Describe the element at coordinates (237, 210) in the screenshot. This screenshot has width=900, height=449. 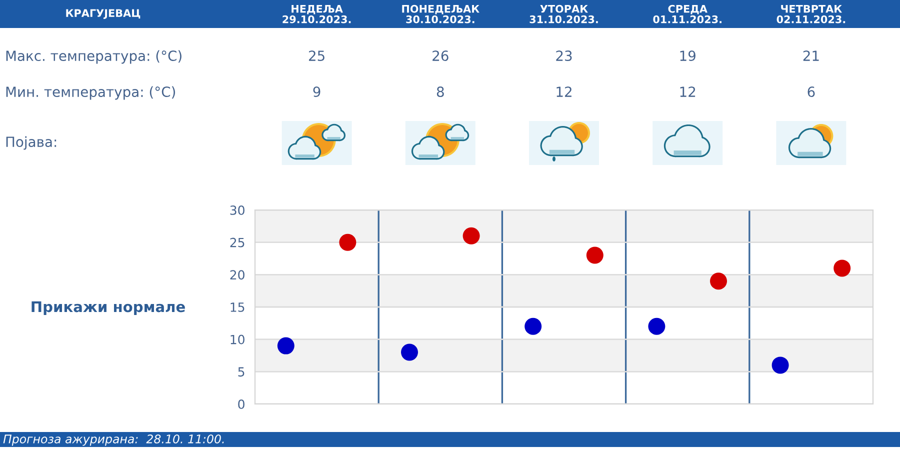
I see `y-tick-label: 30` at that location.